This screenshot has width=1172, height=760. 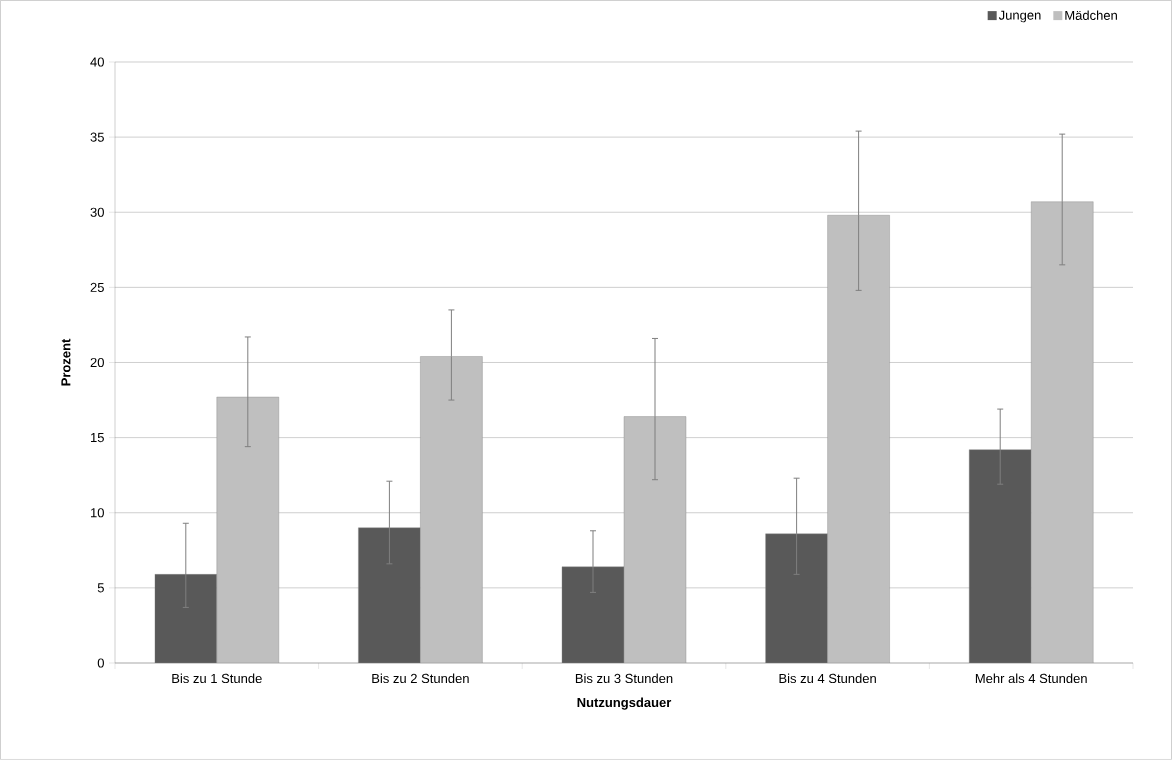 What do you see at coordinates (66, 362) in the screenshot?
I see `y-axis-title: Prozent` at bounding box center [66, 362].